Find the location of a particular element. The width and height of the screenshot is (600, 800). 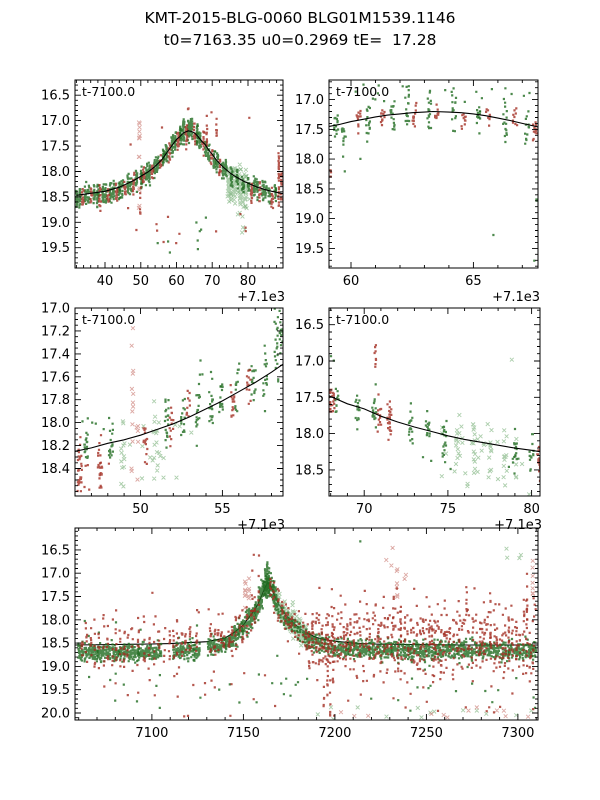

x-tick-label: 75 is located at coordinates (448, 509).